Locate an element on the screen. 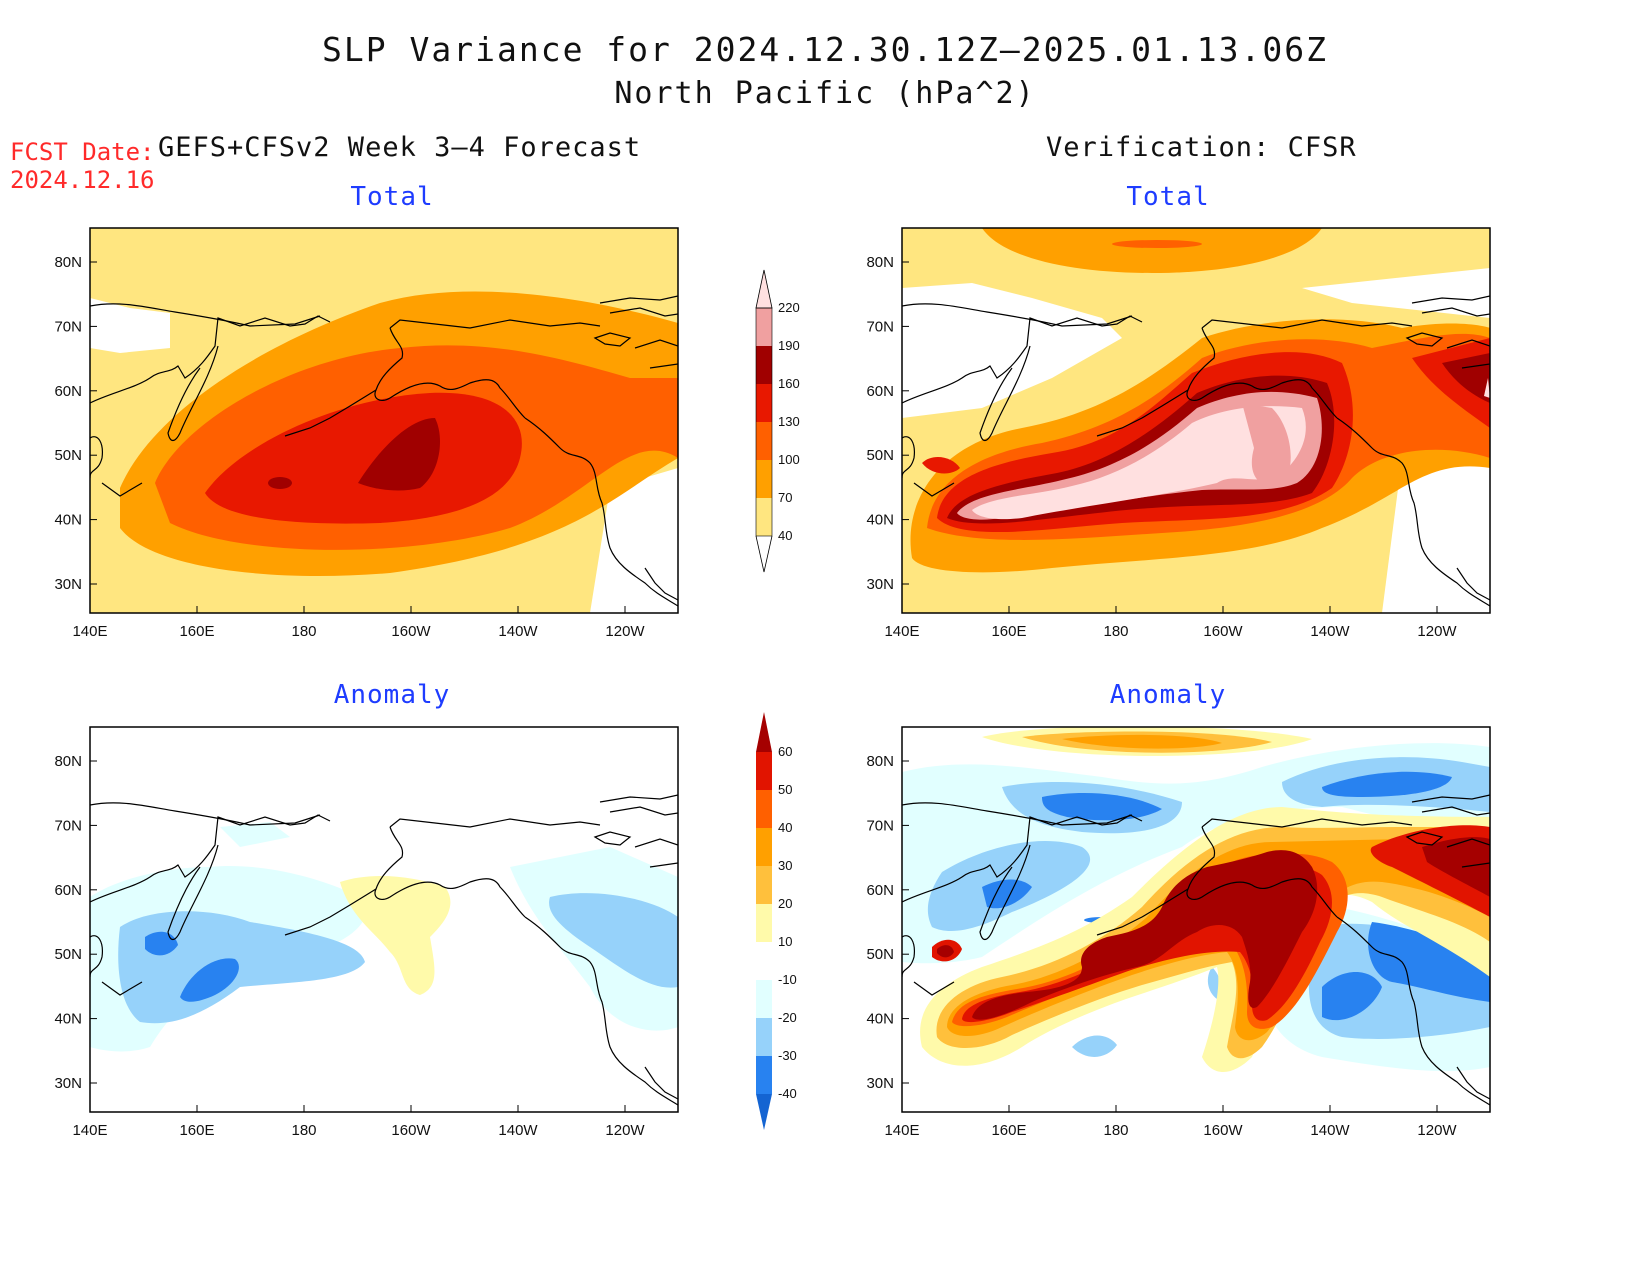 The width and height of the screenshot is (1650, 1275). y-tick-label-forecast-total: 40N is located at coordinates (68, 520).